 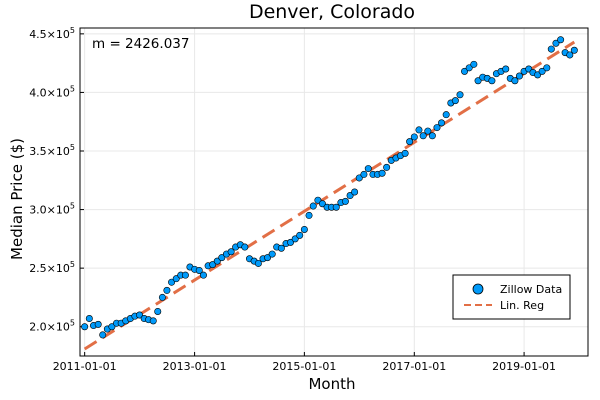 I want to click on x-tick-label: 2011-01-01, so click(x=85, y=366).